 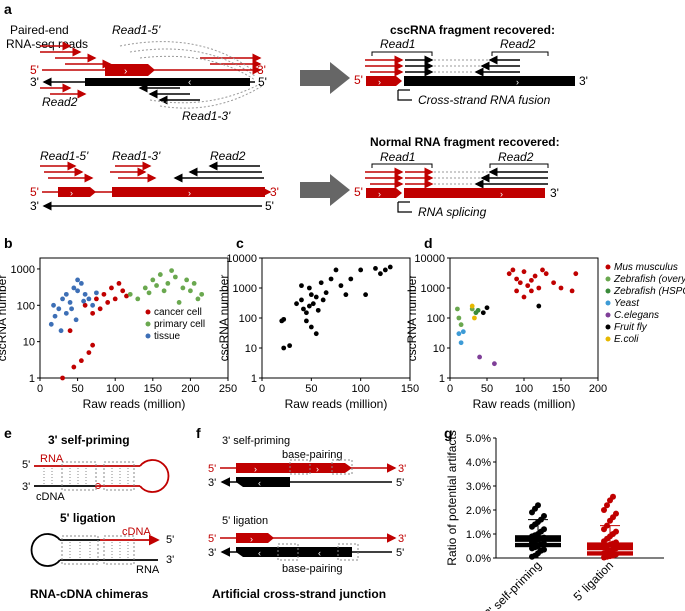 What do you see at coordinates (89, 594) in the screenshot?
I see `e-caption: RNA-cDNA chimeras` at bounding box center [89, 594].